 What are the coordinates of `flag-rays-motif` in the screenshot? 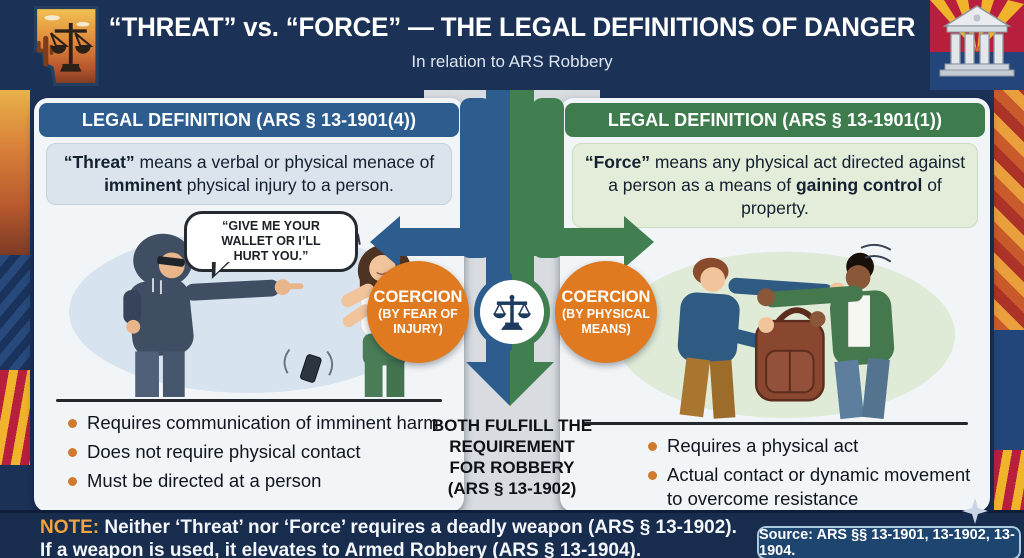 It's located at (15, 417).